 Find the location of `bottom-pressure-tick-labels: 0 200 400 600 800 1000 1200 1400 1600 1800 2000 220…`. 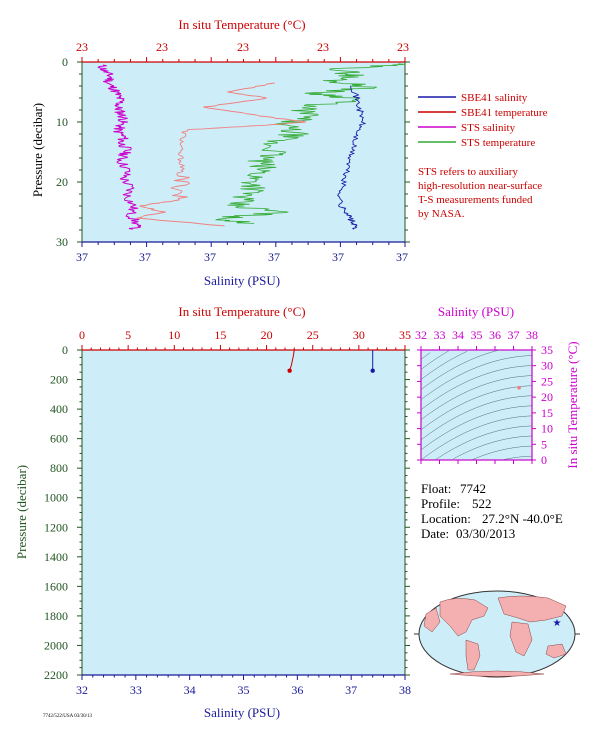

bottom-pressure-tick-labels: 0 200 400 600 800 1000 1200 1400 1600 1800 2000 220… is located at coordinates (56, 512).